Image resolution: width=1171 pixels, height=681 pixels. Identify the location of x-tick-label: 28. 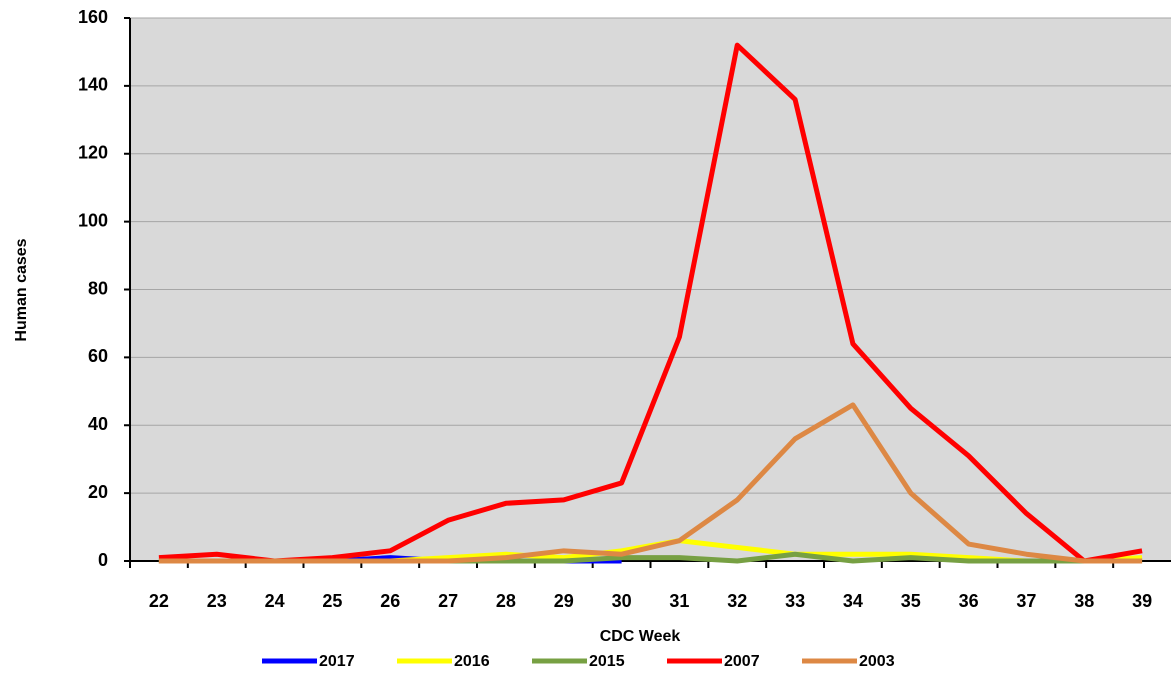
(506, 601).